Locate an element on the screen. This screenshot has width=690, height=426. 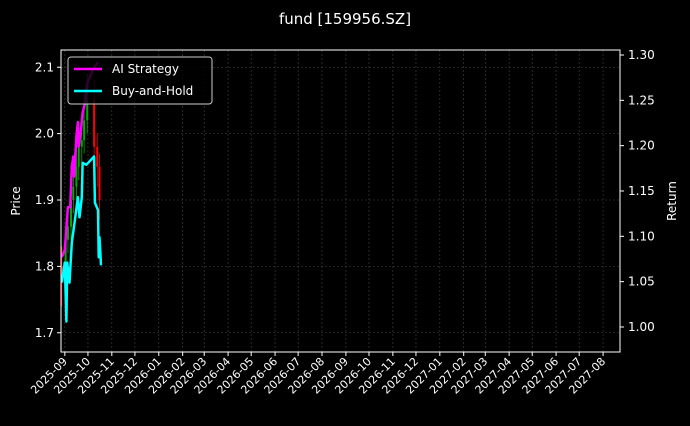
y-left-tick-label: 1.9 is located at coordinates (44, 200).